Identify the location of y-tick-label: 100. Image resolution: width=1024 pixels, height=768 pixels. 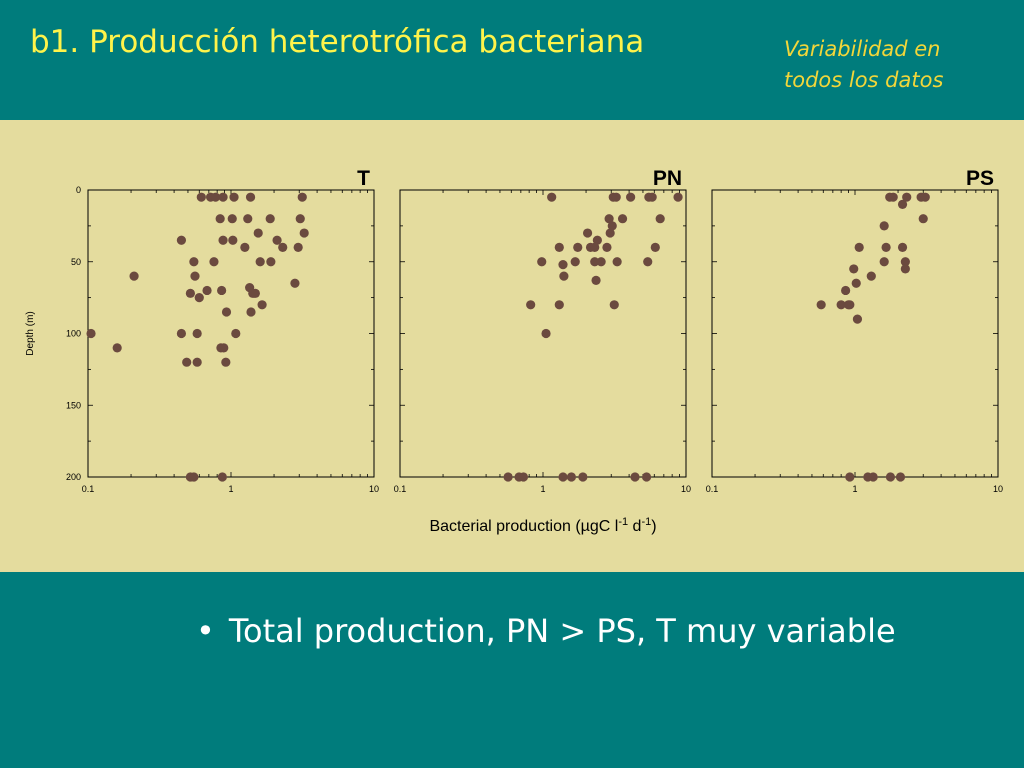
(73, 334).